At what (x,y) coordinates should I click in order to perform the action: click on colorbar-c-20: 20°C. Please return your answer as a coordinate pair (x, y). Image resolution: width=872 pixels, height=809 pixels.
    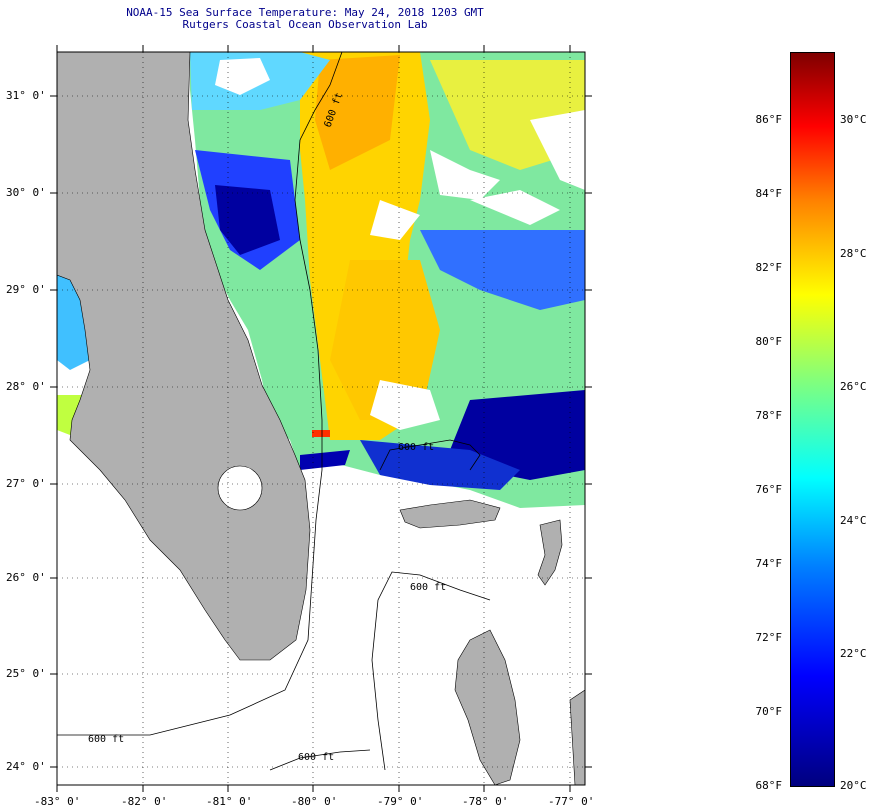
    Looking at the image, I should click on (853, 785).